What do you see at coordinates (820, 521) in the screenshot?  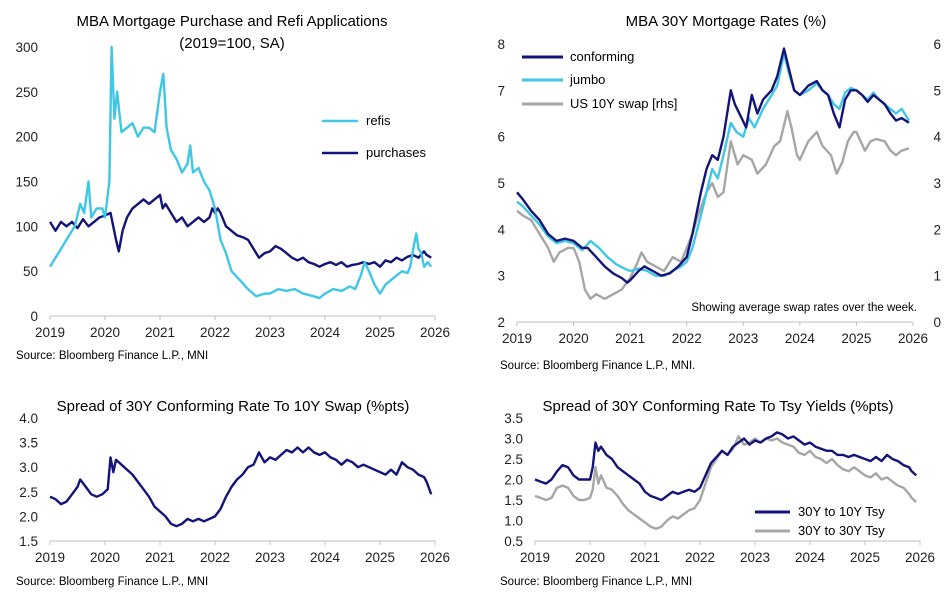 I see `legend: 30Y to 10Y Tsy 30Y to 30Y Tsy` at bounding box center [820, 521].